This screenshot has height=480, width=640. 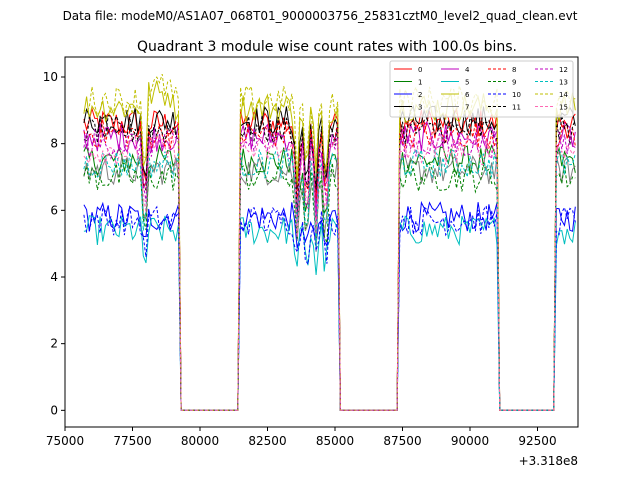 What do you see at coordinates (200, 441) in the screenshot?
I see `x-tick-label: 80000` at bounding box center [200, 441].